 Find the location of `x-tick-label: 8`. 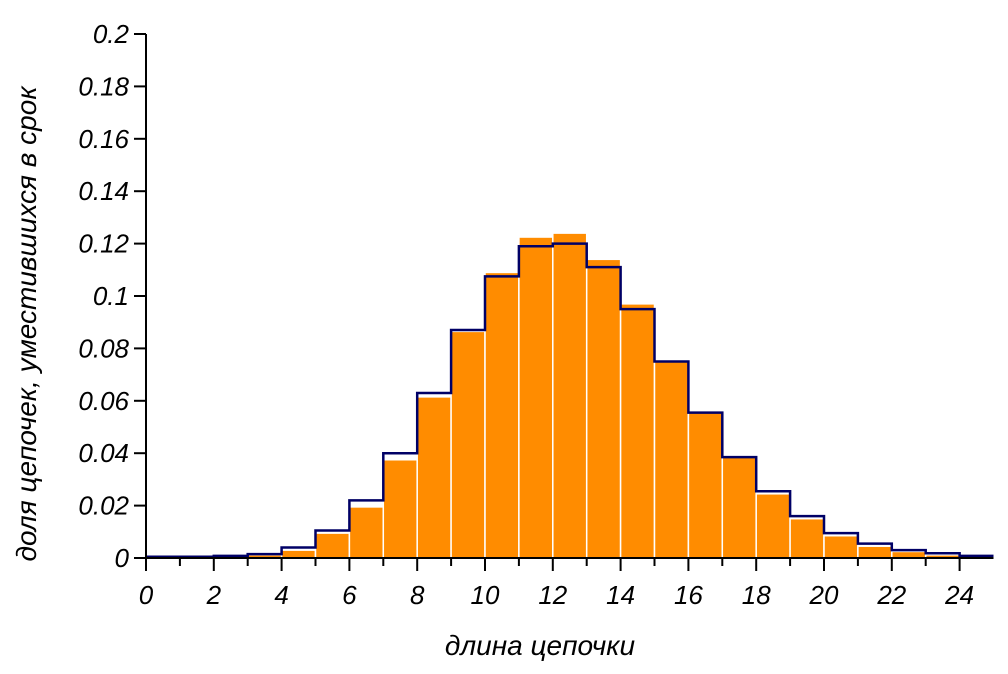

x-tick-label: 8 is located at coordinates (417, 595).